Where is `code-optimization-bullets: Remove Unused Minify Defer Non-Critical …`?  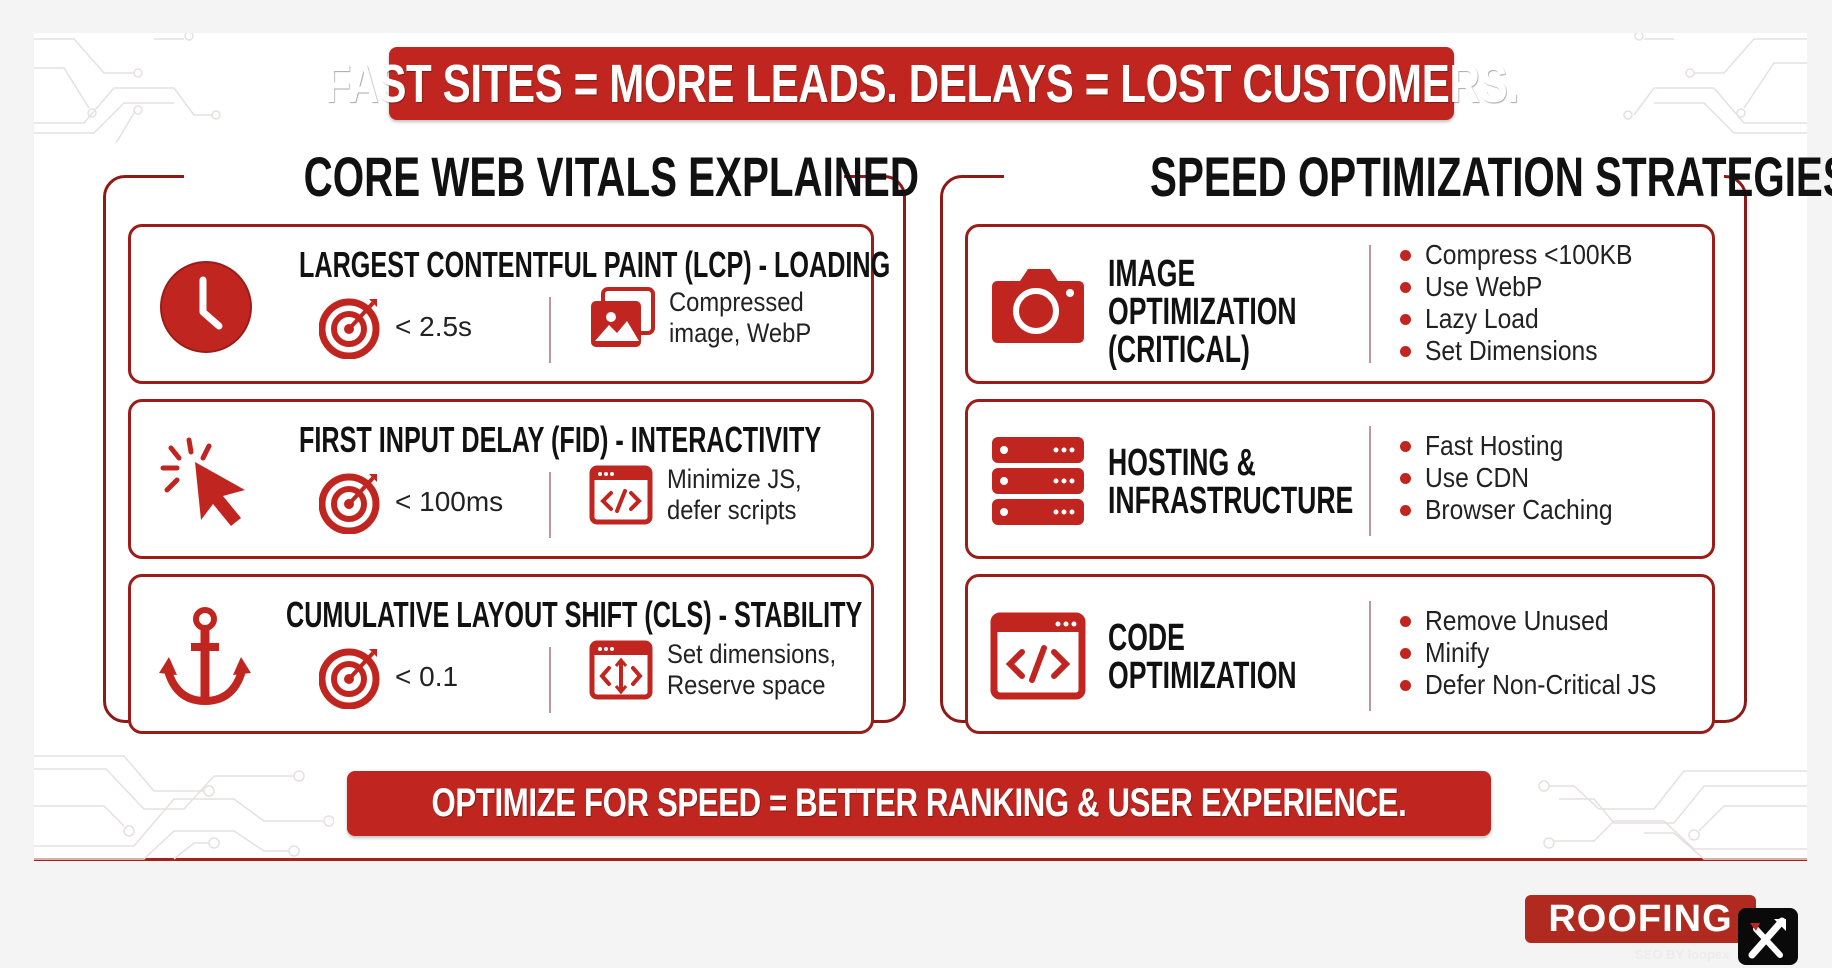 code-optimization-bullets: Remove Unused Minify Defer Non-Critical … is located at coordinates (1544, 653).